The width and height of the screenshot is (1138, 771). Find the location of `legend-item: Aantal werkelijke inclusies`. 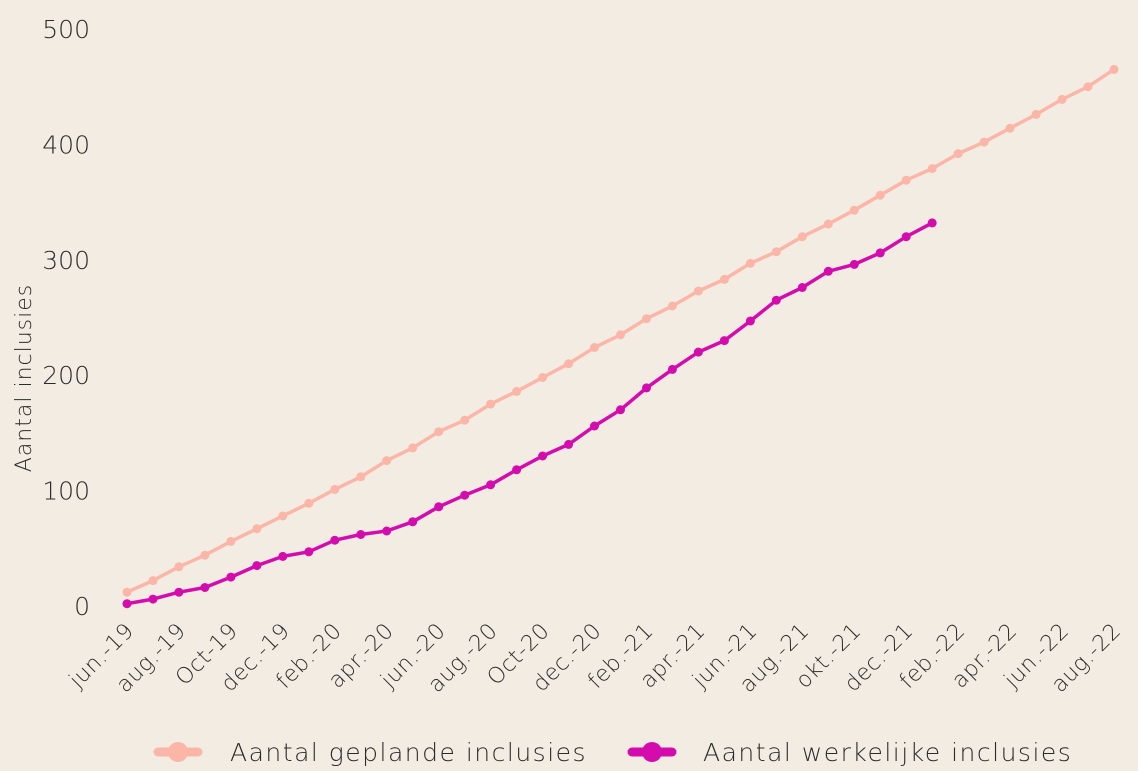

legend-item: Aantal werkelijke inclusies is located at coordinates (852, 752).